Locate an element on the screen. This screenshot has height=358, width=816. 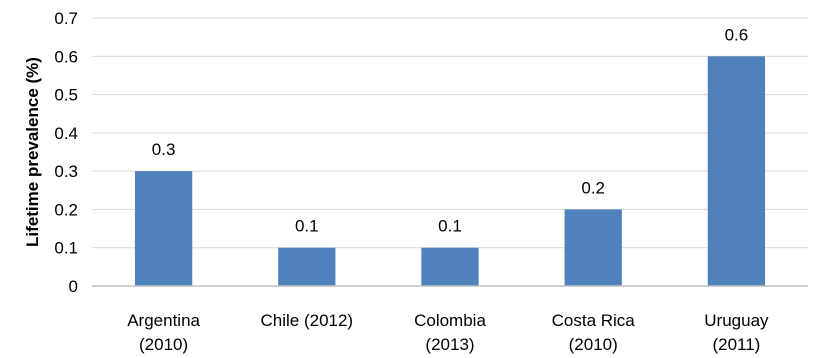
x-category-label: Argentina is located at coordinates (163, 320).